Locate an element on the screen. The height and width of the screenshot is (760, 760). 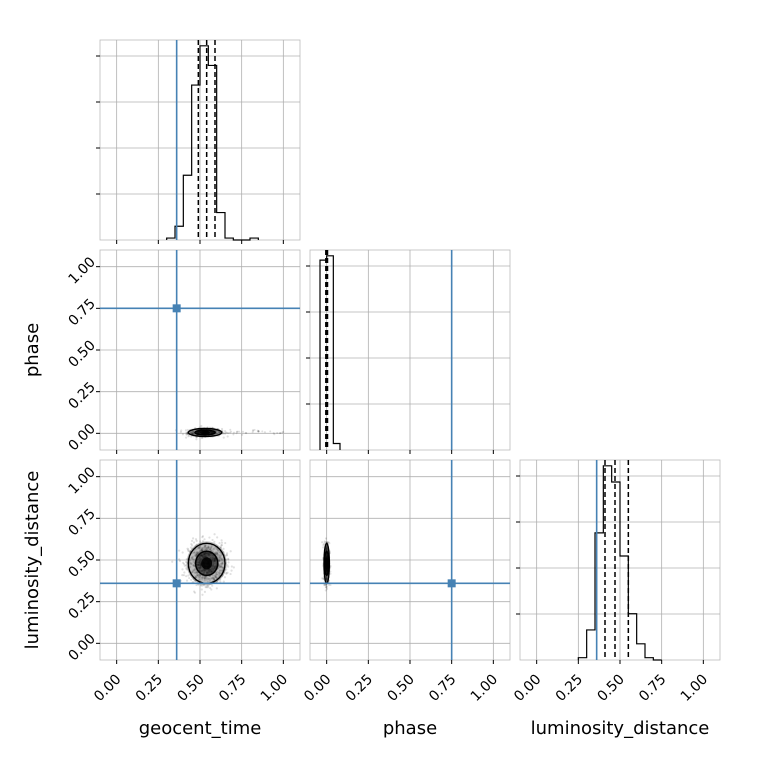
y-tick-label: 1.00 is located at coordinates (81, 480).